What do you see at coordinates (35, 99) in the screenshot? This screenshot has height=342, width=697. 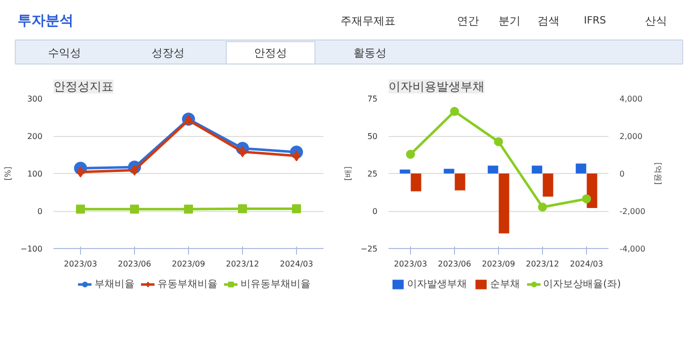 I see `y-tick-label: 300` at bounding box center [35, 99].